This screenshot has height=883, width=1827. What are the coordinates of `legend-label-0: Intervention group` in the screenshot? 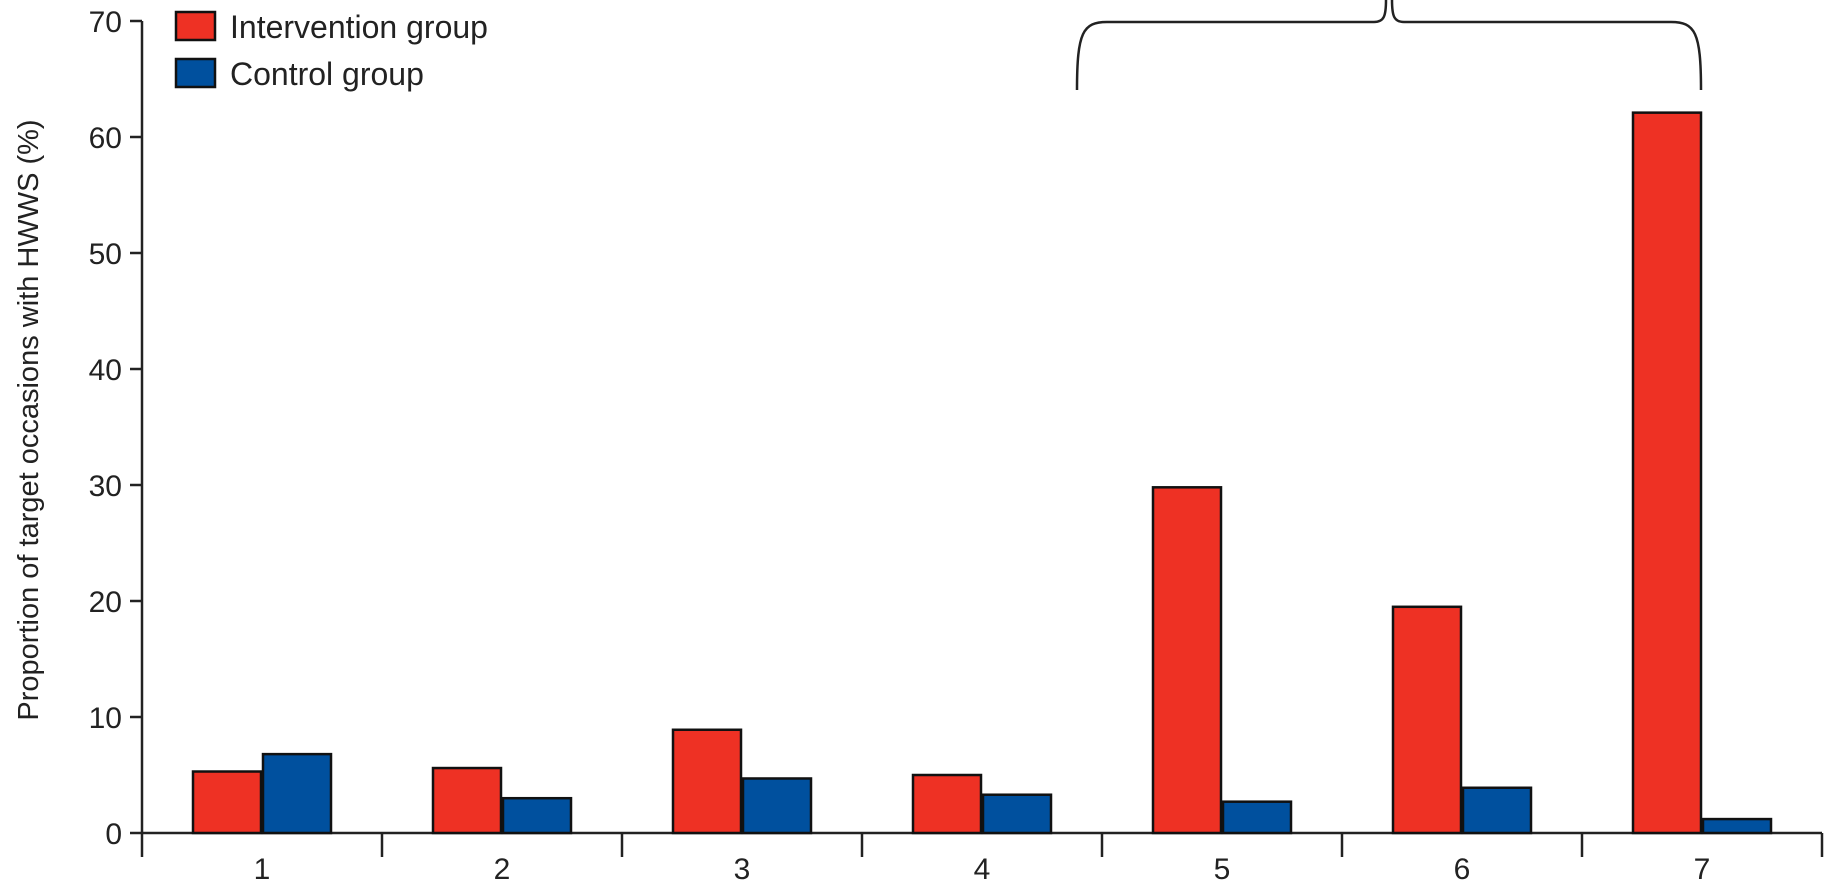 It's located at (359, 27).